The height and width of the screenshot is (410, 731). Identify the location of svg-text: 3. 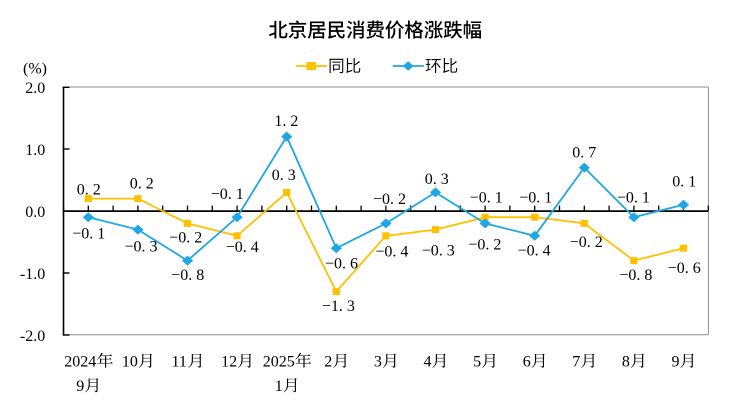
(378, 362).